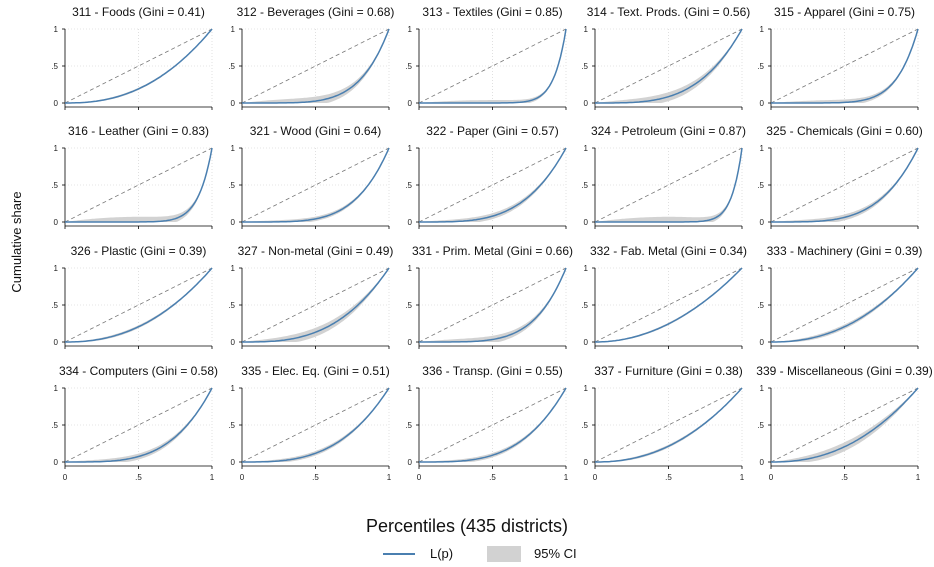 The width and height of the screenshot is (934, 567). I want to click on panel-title: 311 - Foods (Gini = 0.41), so click(138, 12).